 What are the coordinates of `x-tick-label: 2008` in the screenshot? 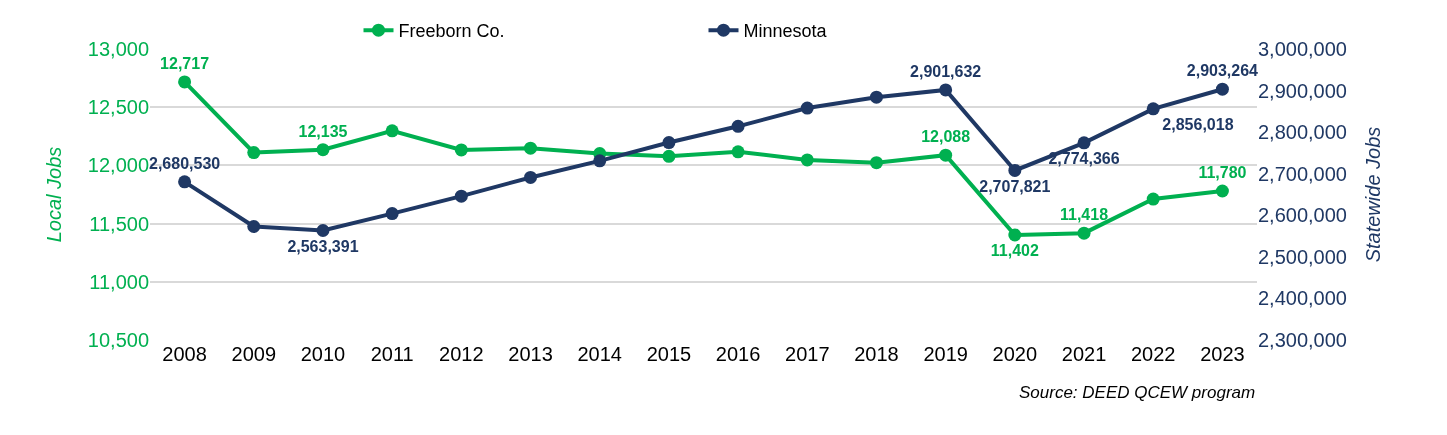 It's located at (184, 354).